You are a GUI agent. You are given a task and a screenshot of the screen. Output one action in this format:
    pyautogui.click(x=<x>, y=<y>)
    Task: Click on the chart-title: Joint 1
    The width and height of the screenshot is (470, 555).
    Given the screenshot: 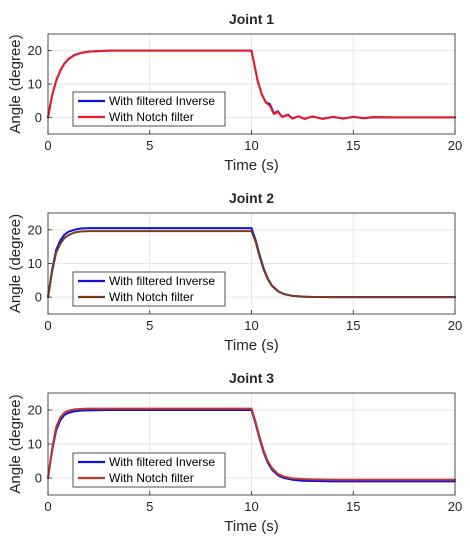 What is the action you would take?
    pyautogui.click(x=251, y=19)
    